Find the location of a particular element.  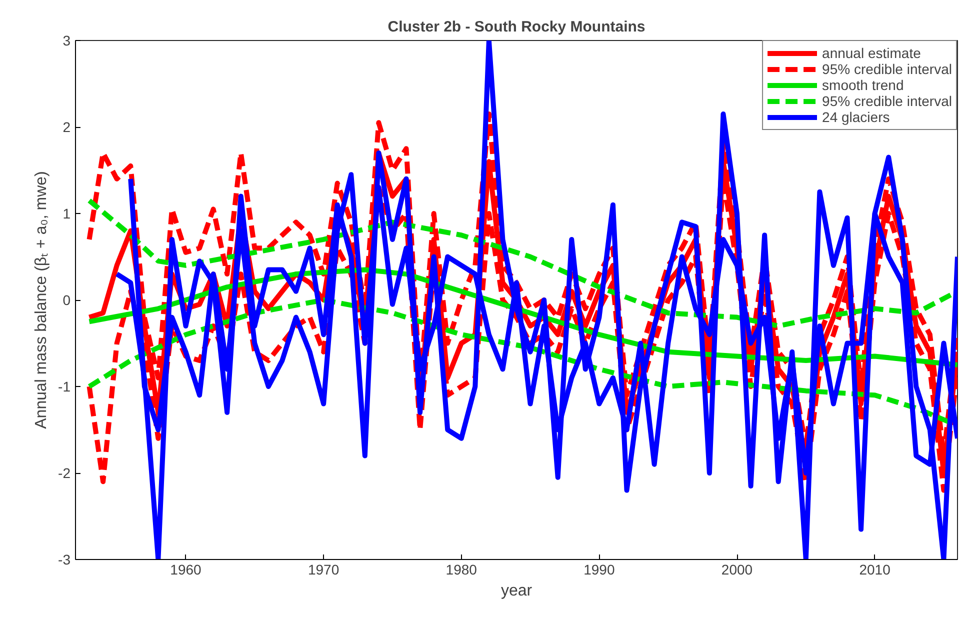

legend-label: smooth trend is located at coordinates (863, 85).